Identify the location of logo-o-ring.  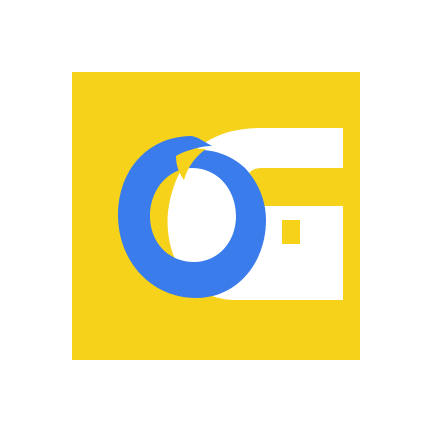
(192, 217).